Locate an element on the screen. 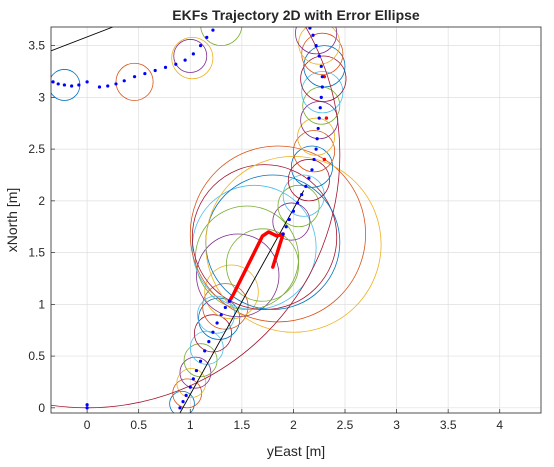 This screenshot has height=467, width=554. x-tick-label: 4 is located at coordinates (499, 425).